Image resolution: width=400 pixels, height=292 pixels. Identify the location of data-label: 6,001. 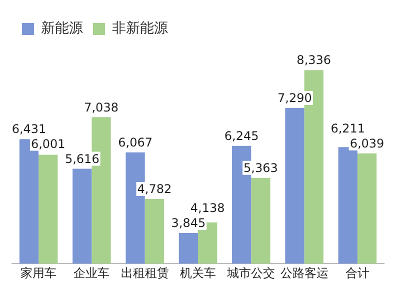
(48, 143).